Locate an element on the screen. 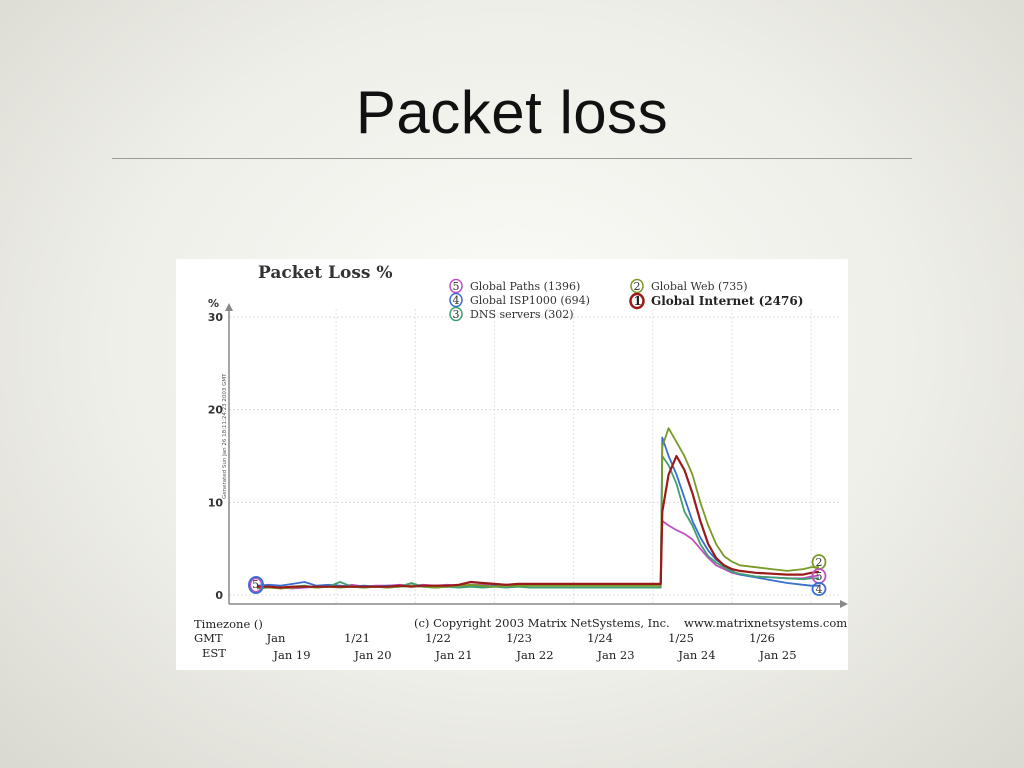 The image size is (1024, 768). gmt-tick-1: 1/21 is located at coordinates (357, 638).